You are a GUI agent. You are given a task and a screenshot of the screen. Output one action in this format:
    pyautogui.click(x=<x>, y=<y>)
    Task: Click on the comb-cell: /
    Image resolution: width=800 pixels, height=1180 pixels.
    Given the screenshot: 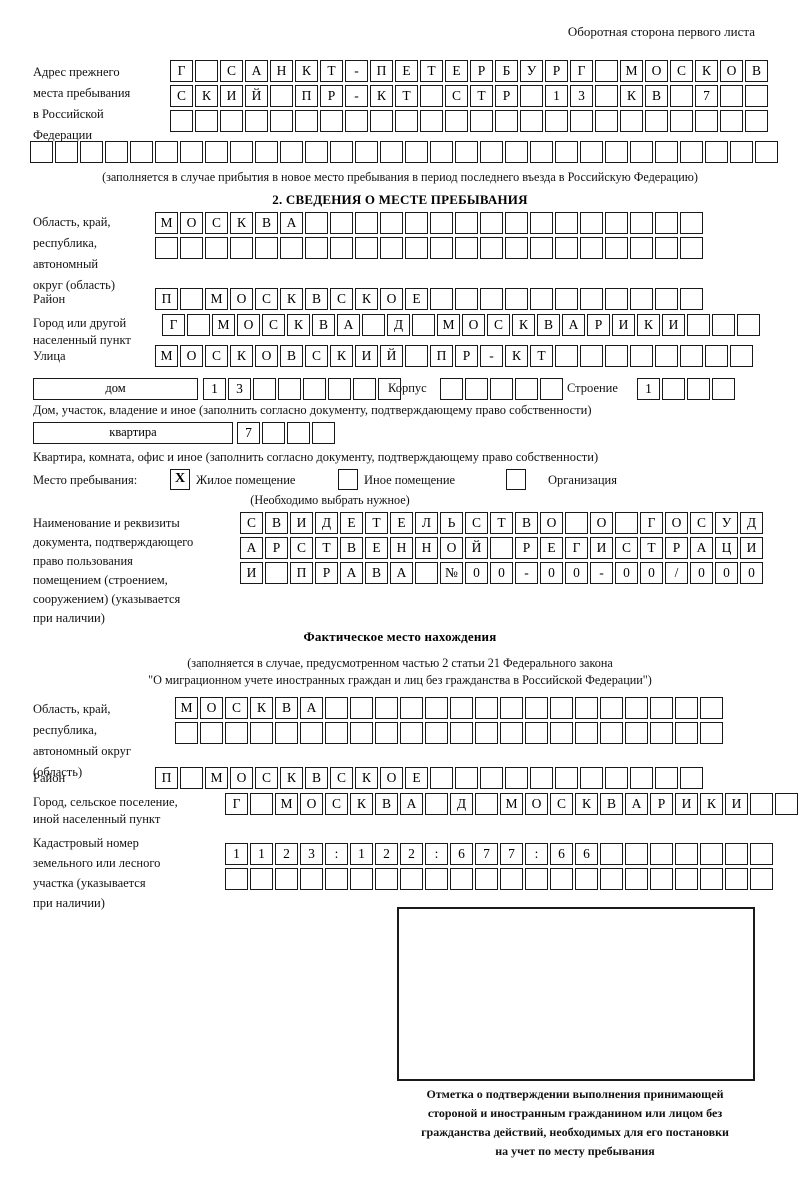 What is the action you would take?
    pyautogui.click(x=676, y=573)
    